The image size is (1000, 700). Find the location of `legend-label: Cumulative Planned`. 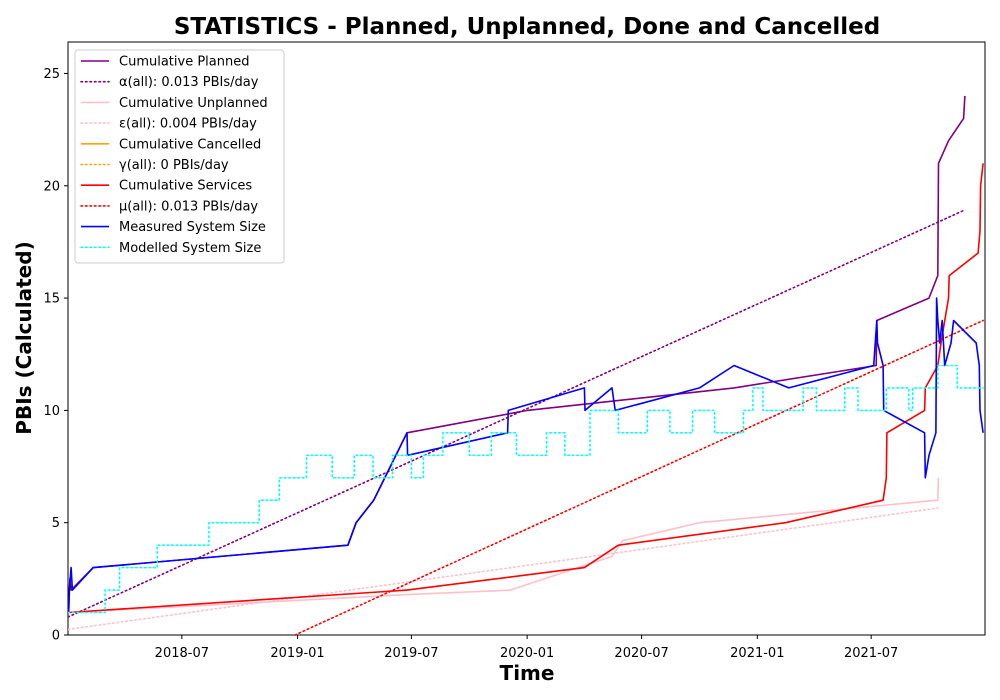

legend-label: Cumulative Planned is located at coordinates (184, 62).